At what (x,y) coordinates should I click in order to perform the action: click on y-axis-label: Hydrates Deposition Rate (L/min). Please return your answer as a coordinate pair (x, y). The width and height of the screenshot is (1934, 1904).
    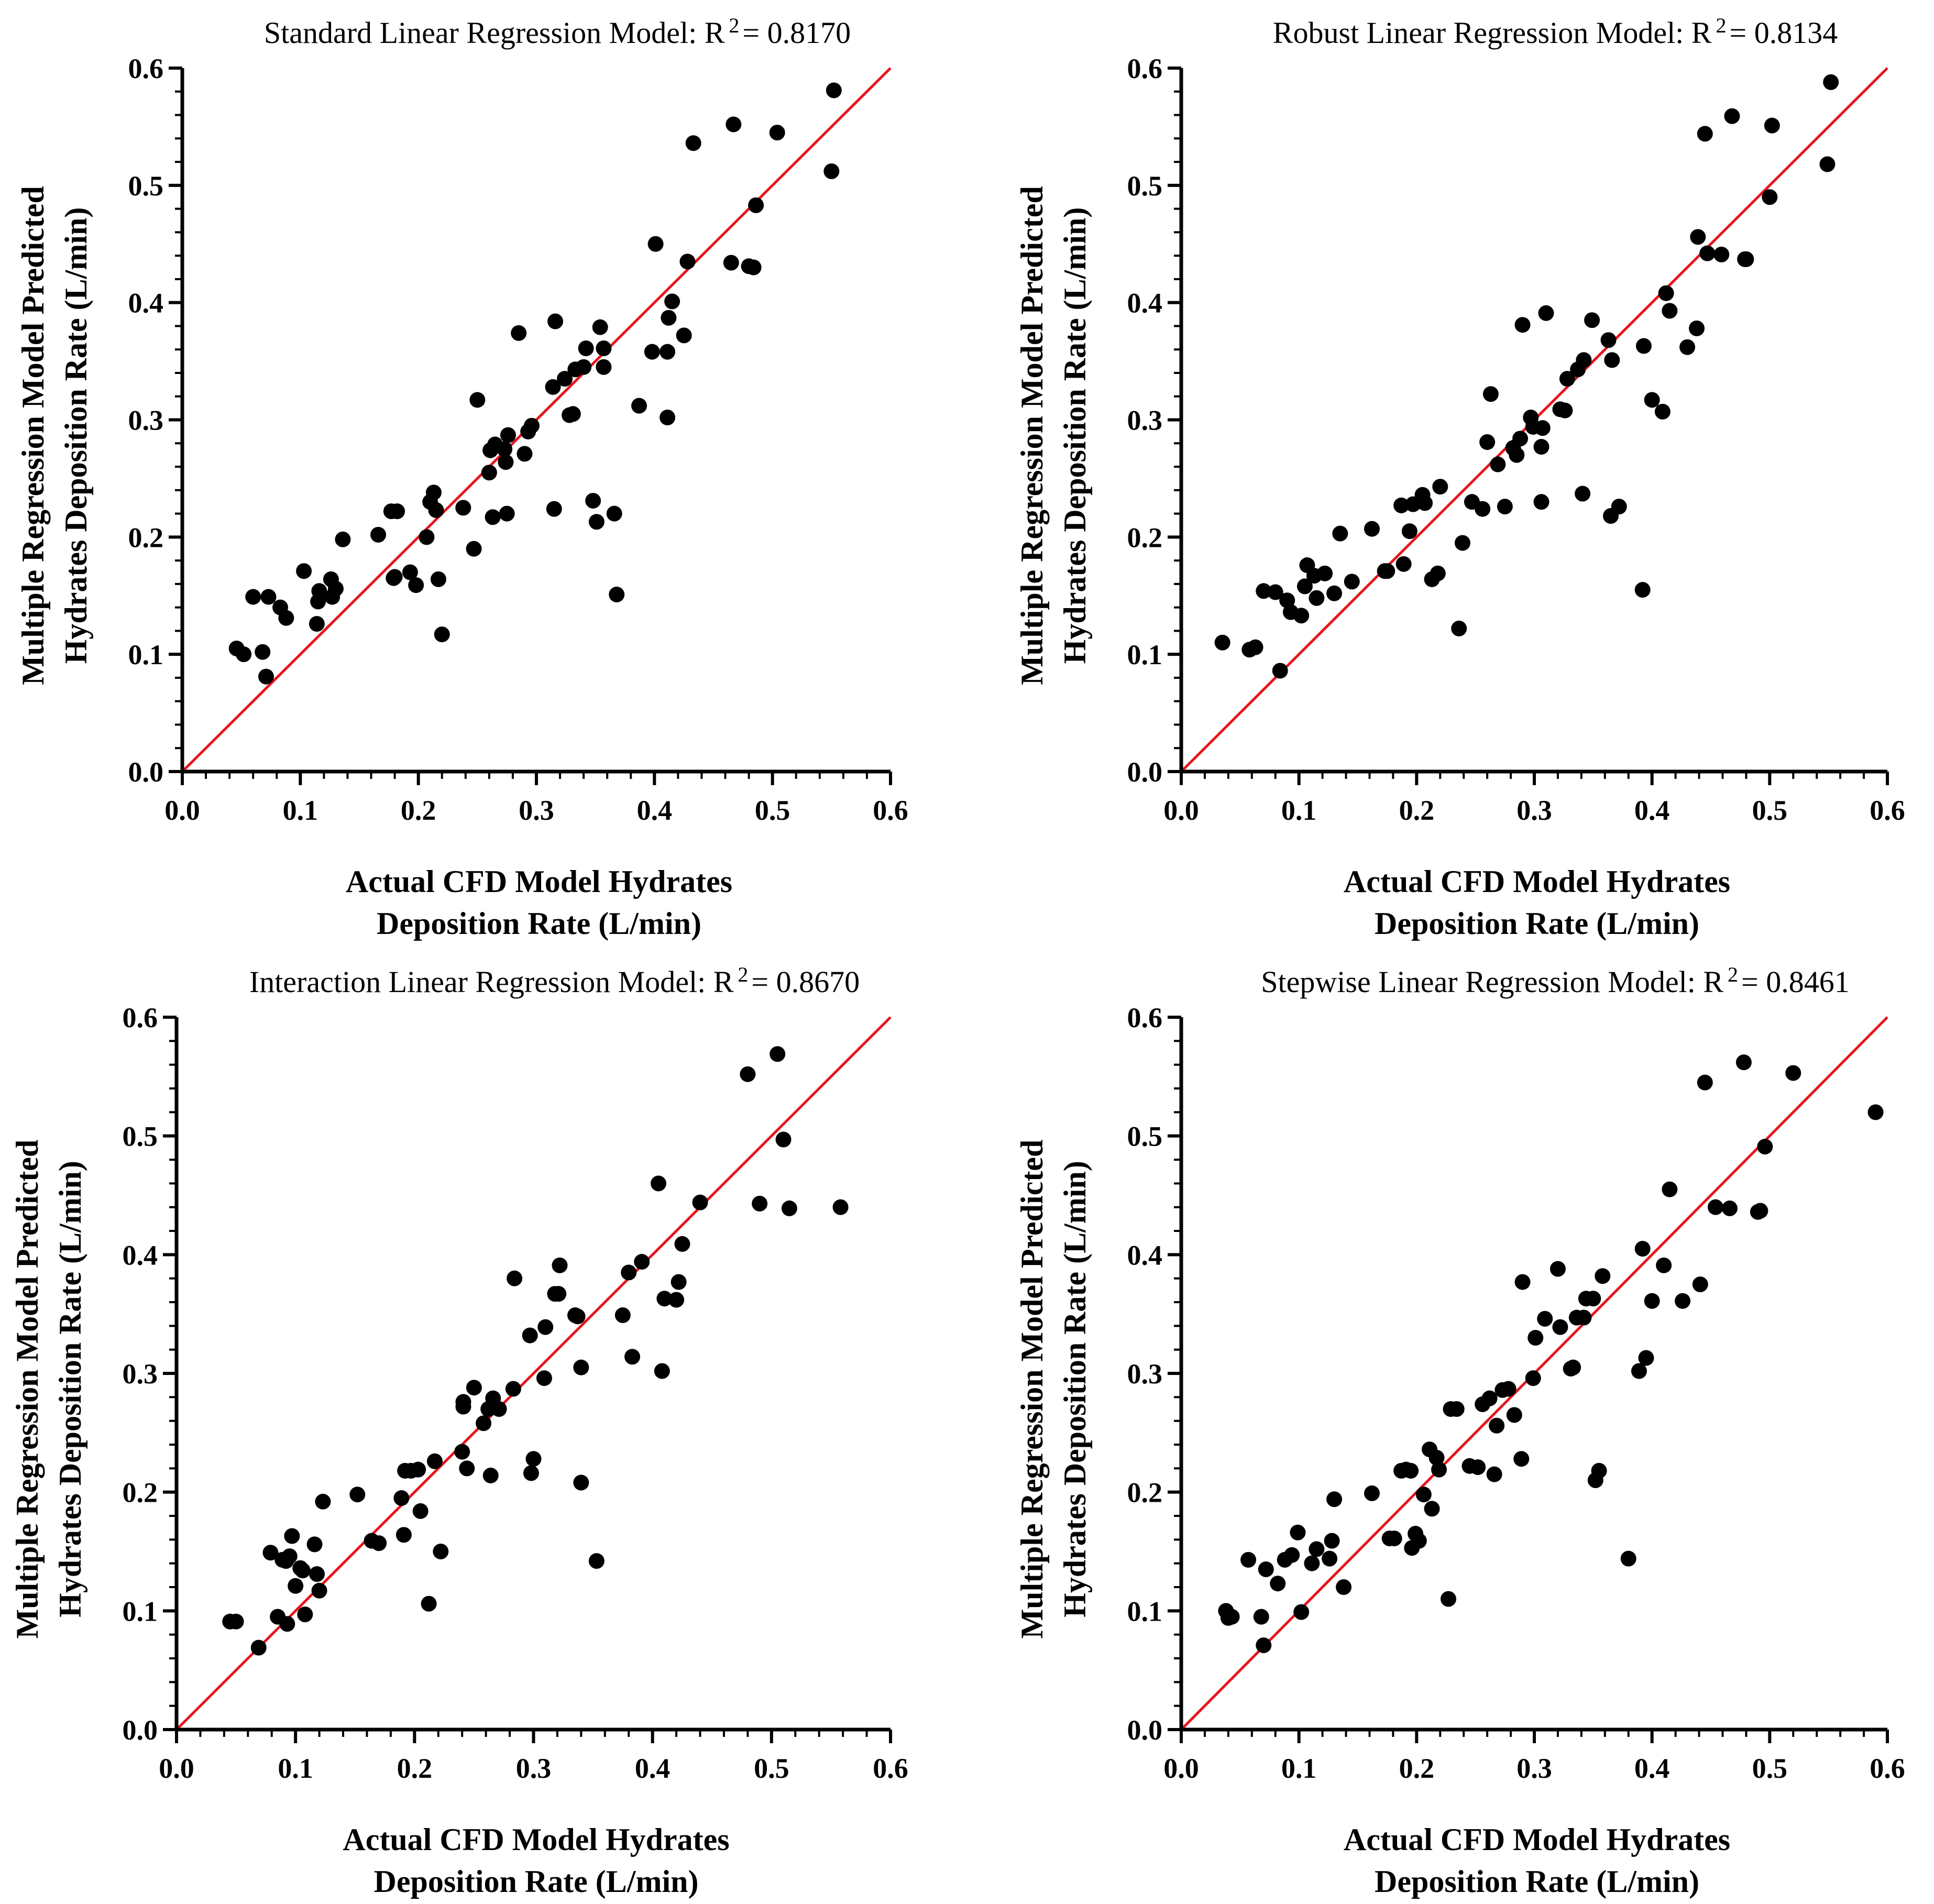
    Looking at the image, I should click on (76, 435).